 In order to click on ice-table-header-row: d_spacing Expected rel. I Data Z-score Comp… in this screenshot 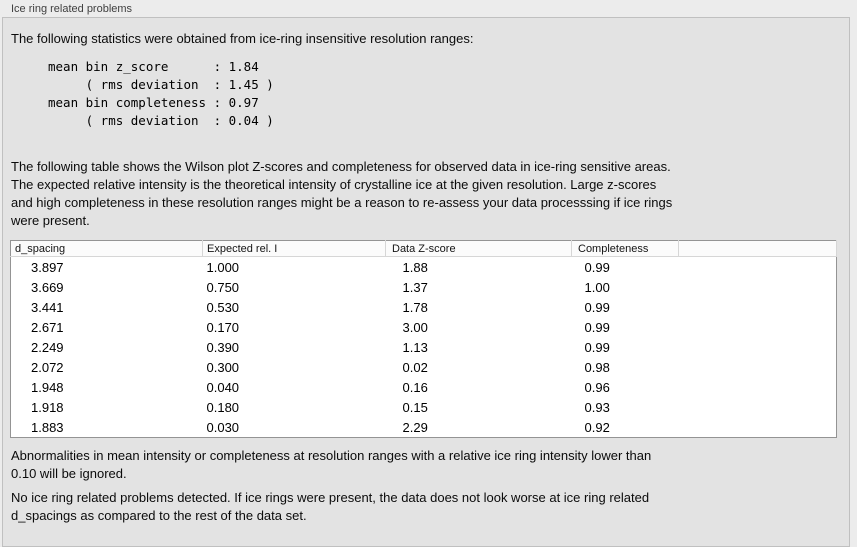, I will do `click(423, 248)`.